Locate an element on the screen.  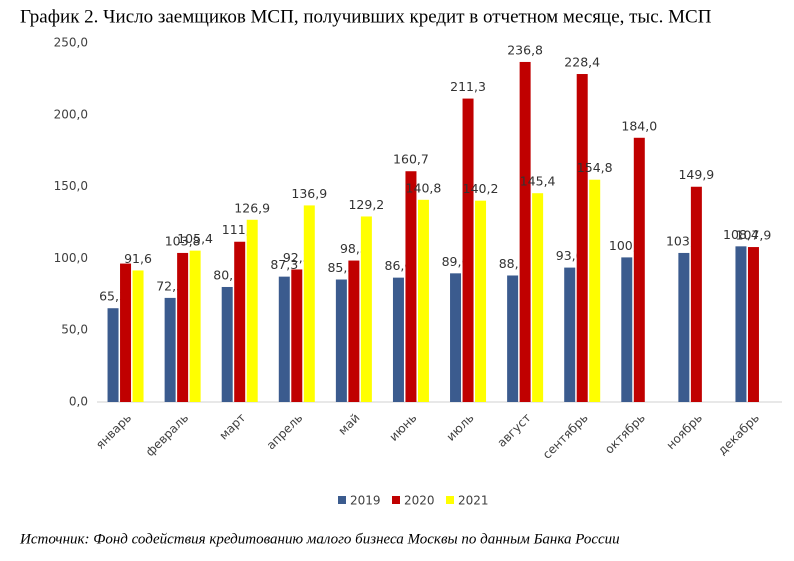
value-label: 236,8 is located at coordinates (525, 49).